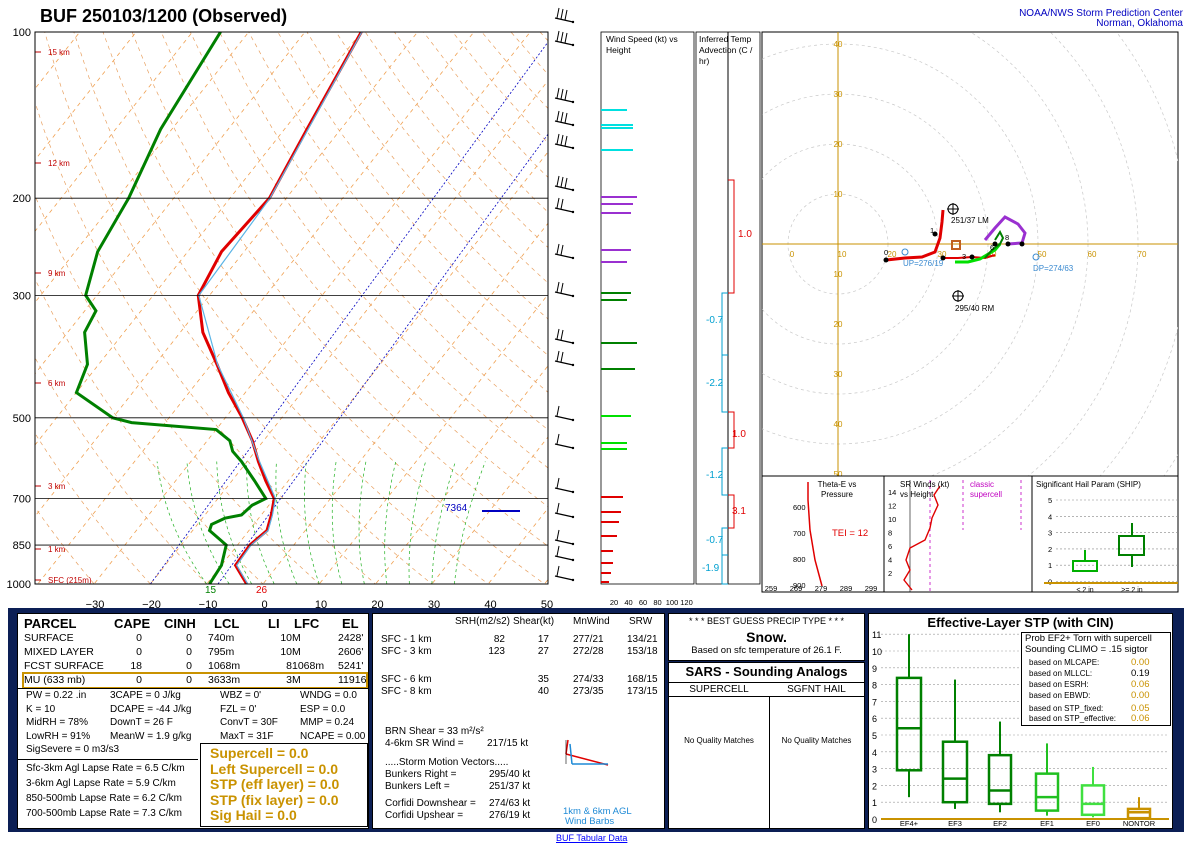  I want to click on kin-header: SRH(m2/s2), so click(483, 621).